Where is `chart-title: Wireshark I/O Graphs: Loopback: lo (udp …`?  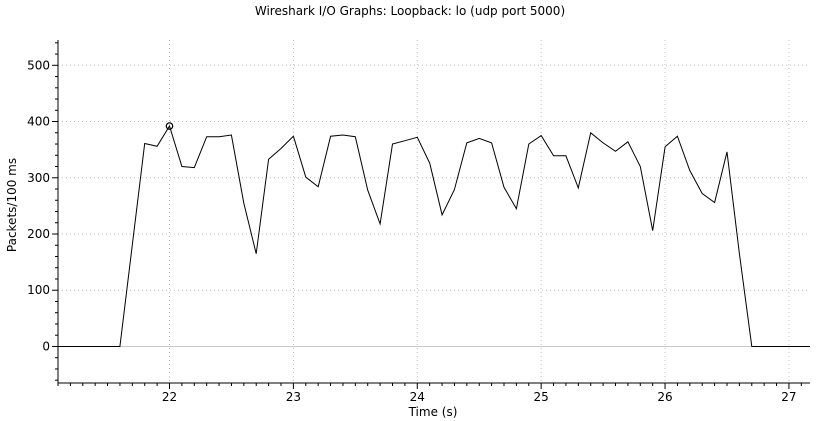 chart-title: Wireshark I/O Graphs: Loopback: lo (udp … is located at coordinates (410, 11).